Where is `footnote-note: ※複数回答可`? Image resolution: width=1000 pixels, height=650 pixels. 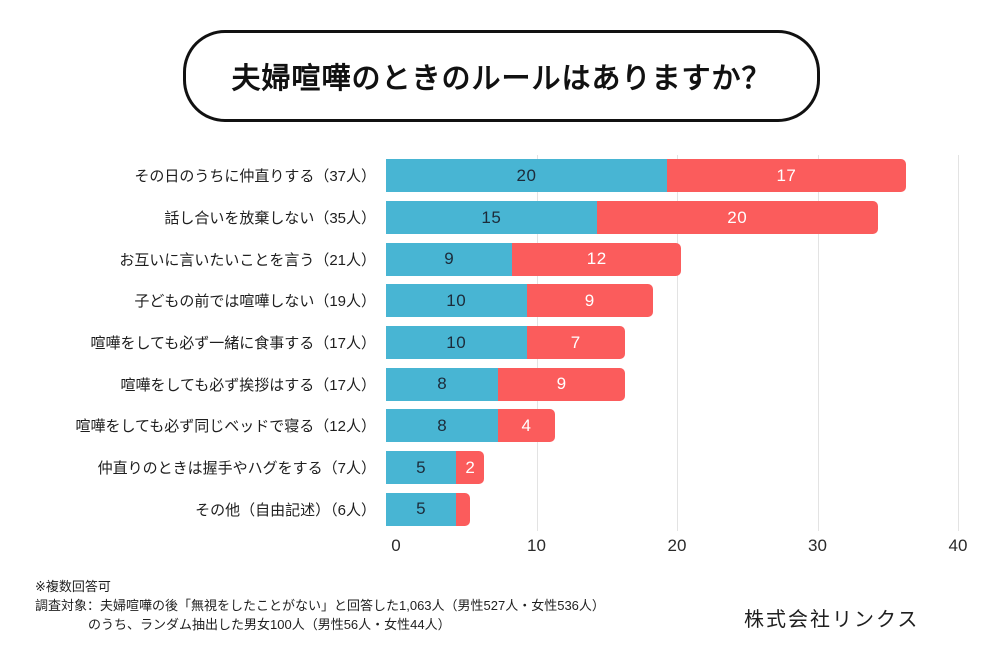 footnote-note: ※複数回答可 is located at coordinates (73, 586).